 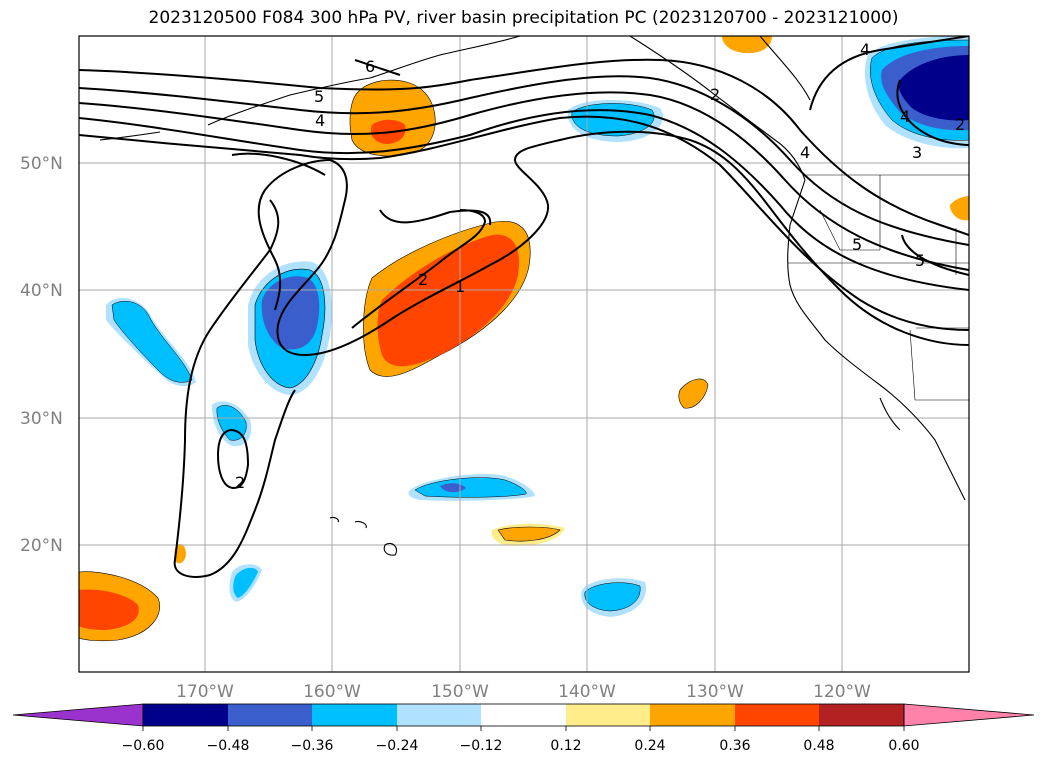 I want to click on contour-label: 3, so click(x=917, y=152).